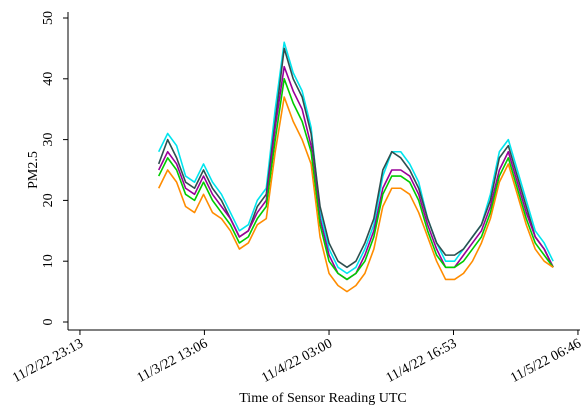 Image resolution: width=586 pixels, height=412 pixels. What do you see at coordinates (48, 200) in the screenshot?
I see `y-tick-label: 20` at bounding box center [48, 200].